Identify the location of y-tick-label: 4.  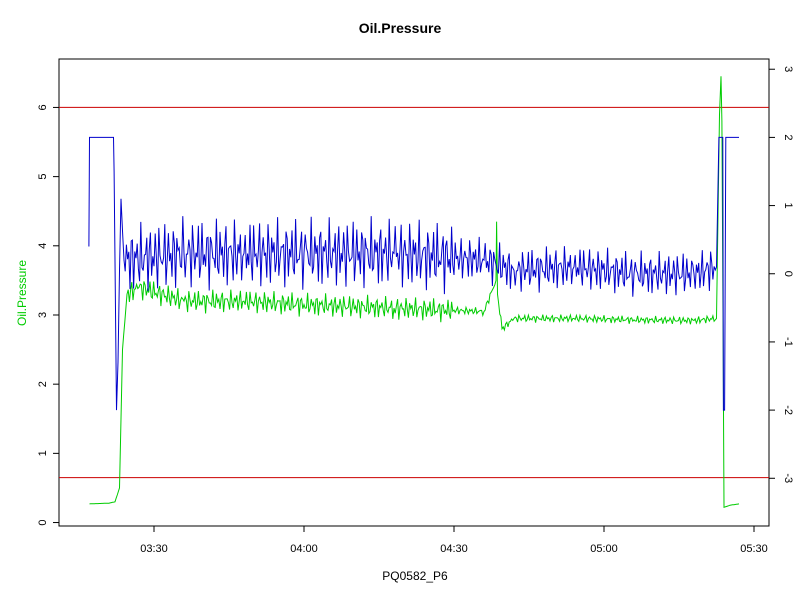
(43, 246).